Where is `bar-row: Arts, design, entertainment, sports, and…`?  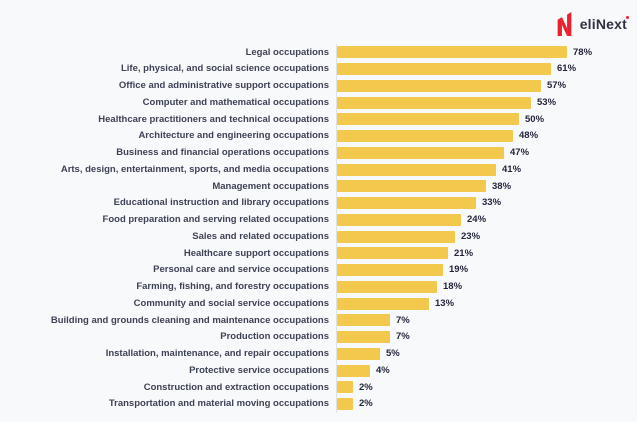 bar-row: Arts, design, entertainment, sports, and… is located at coordinates (318, 169).